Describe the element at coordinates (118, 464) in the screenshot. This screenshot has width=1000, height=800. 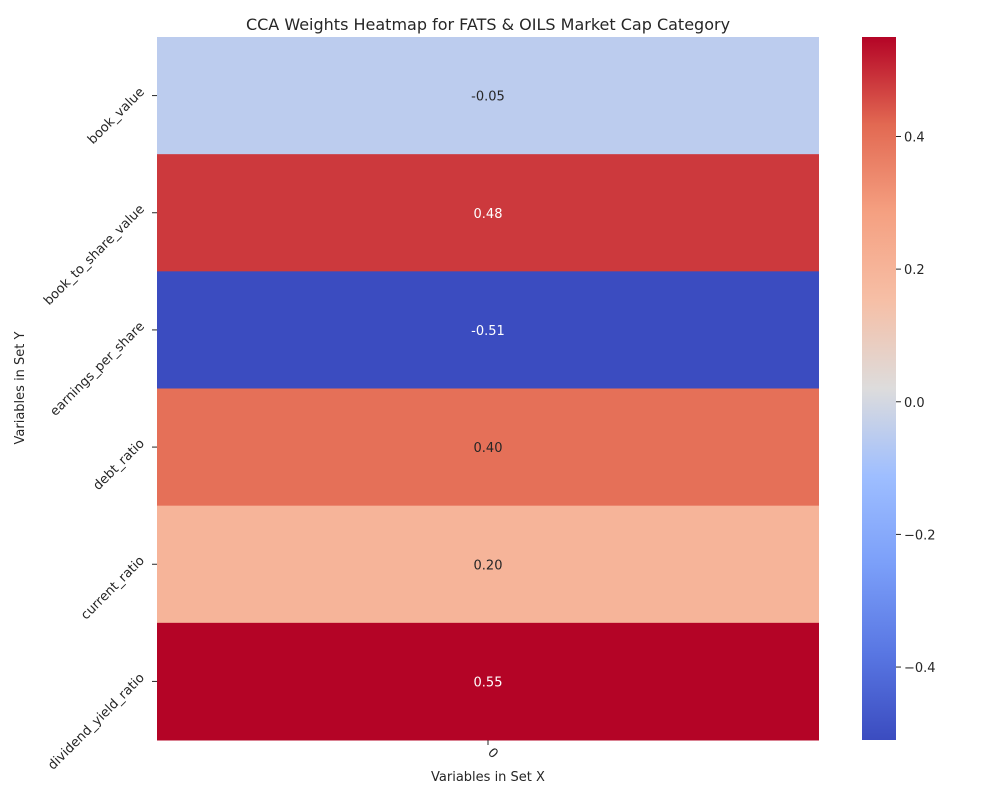
I see `y-tick-label: debt_ratio` at that location.